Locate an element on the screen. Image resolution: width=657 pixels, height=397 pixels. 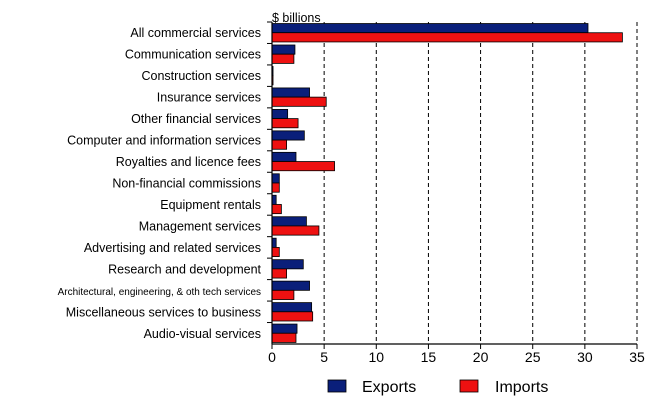
x-tick-label: 25 is located at coordinates (533, 357).